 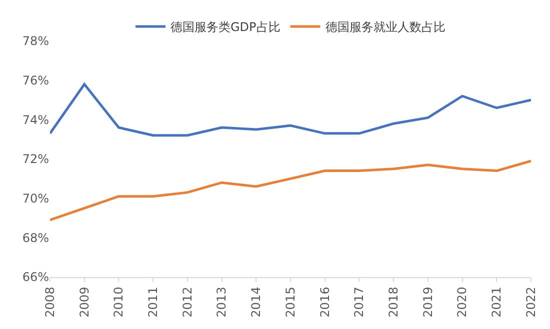 I want to click on x-tick-label: 2020, so click(x=462, y=302).